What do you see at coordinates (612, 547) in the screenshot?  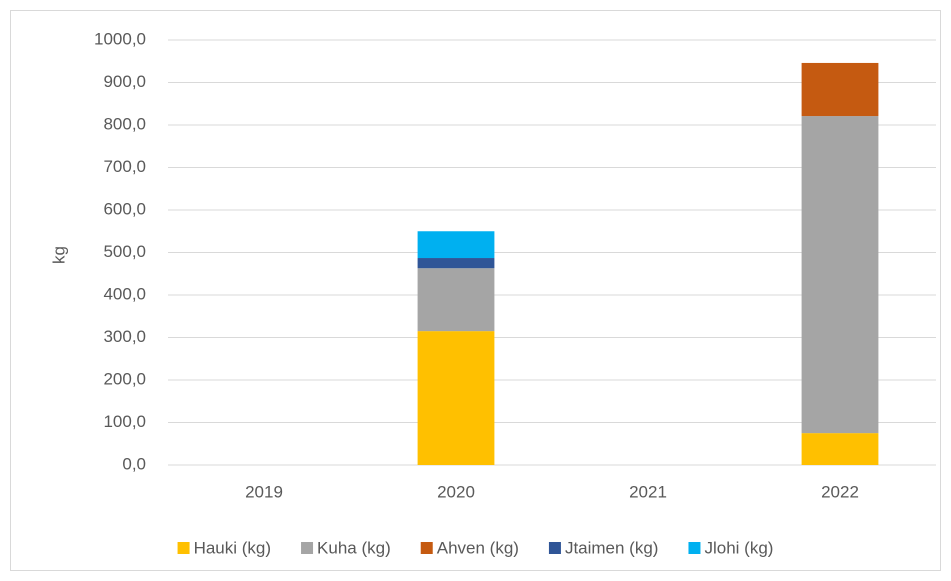 I see `legend-label: Jtaimen (kg)` at bounding box center [612, 547].